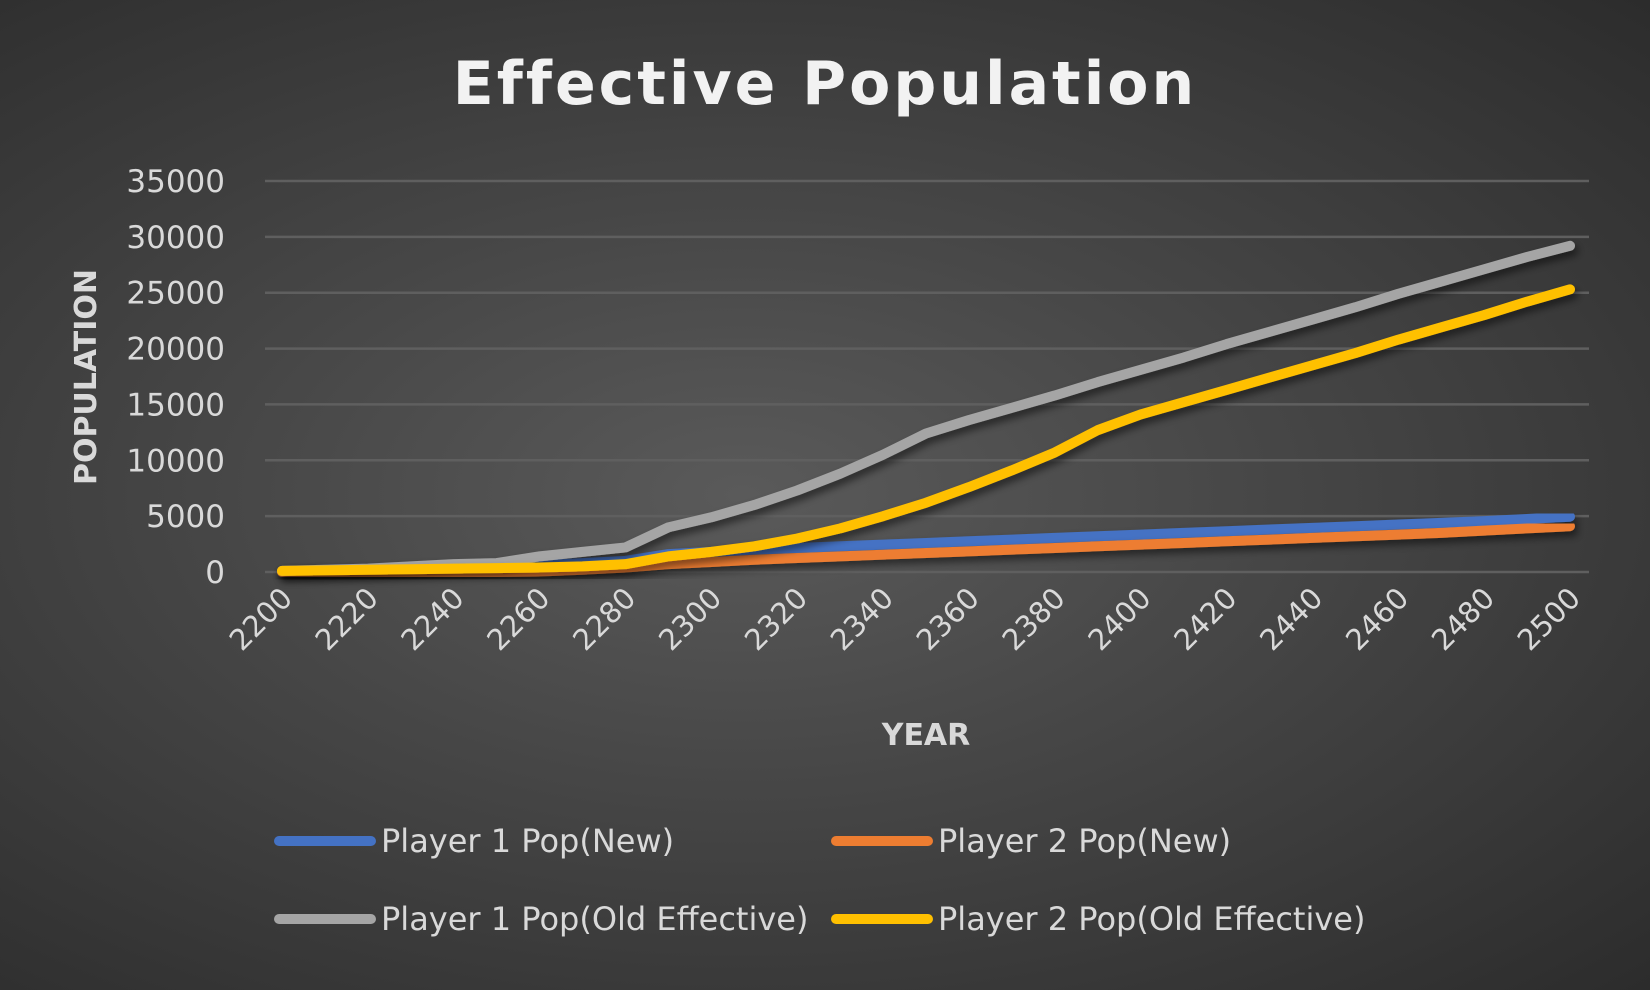 Image resolution: width=1650 pixels, height=990 pixels. Describe the element at coordinates (926, 735) in the screenshot. I see `x-axis-title: YEAR` at that location.